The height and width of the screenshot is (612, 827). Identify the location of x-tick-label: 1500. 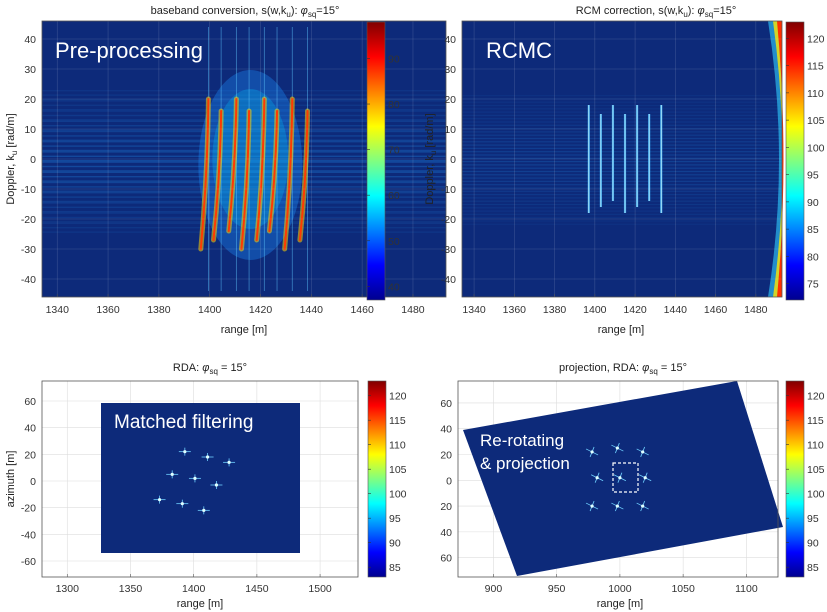
(320, 589).